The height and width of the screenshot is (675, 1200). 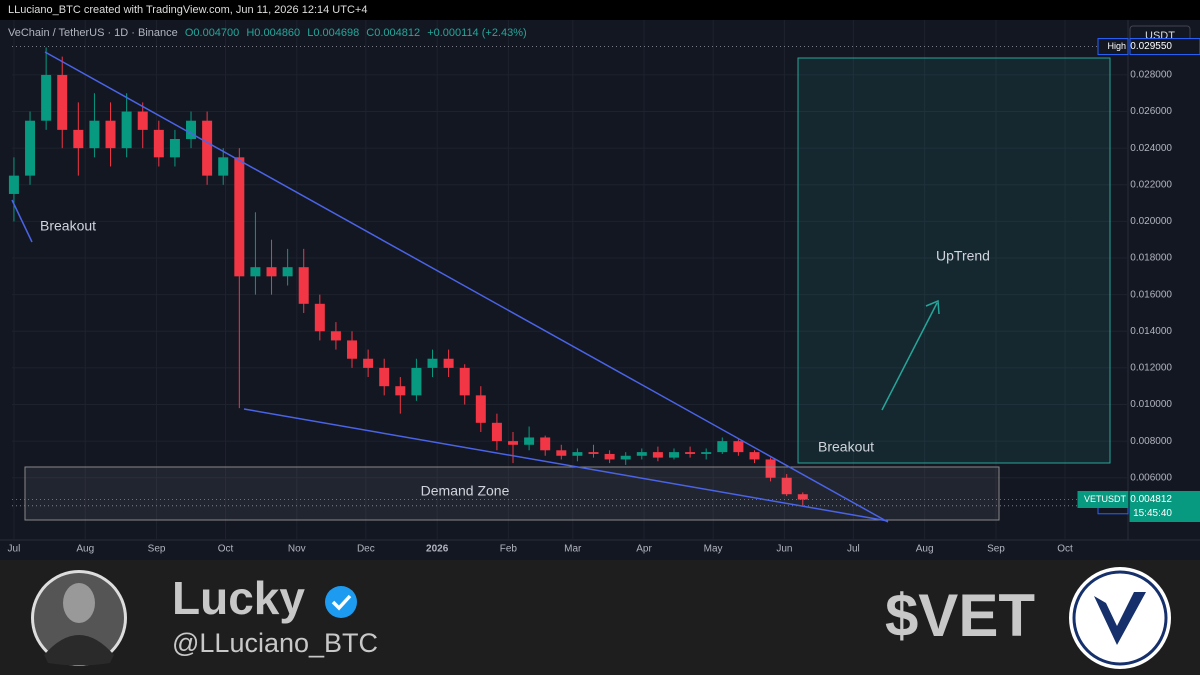 I want to click on annotation: UpTrend, so click(x=963, y=256).